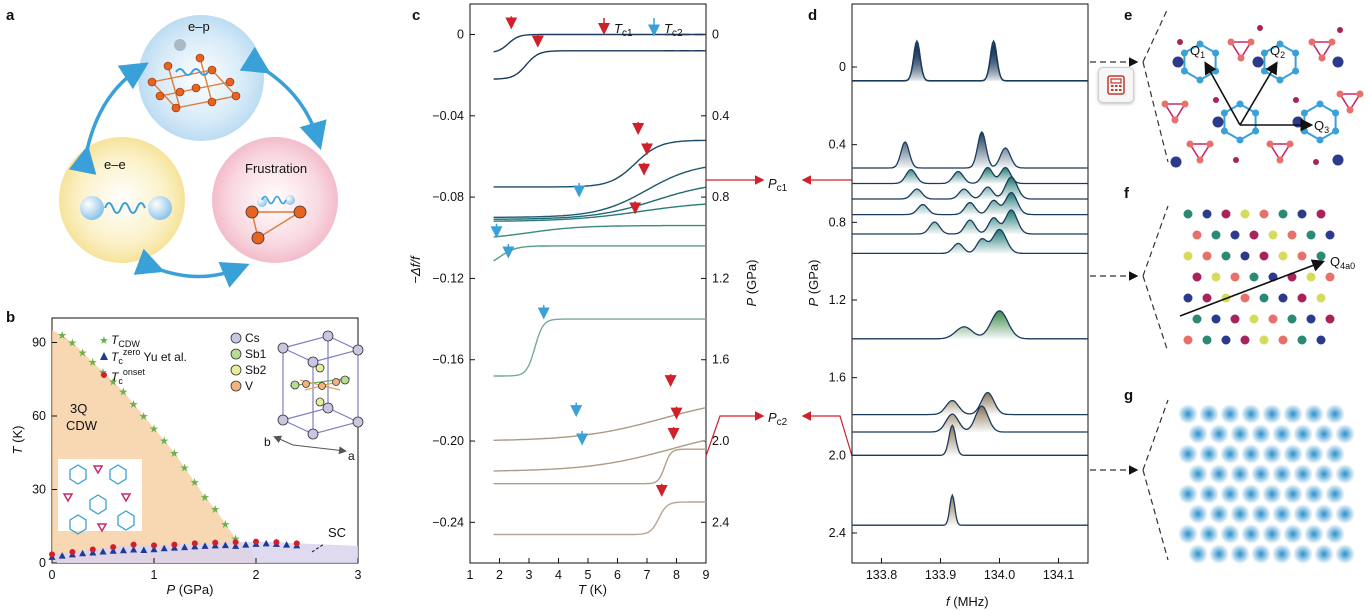  What do you see at coordinates (881, 575) in the screenshot?
I see `d-xtick-label: 133.8` at bounding box center [881, 575].